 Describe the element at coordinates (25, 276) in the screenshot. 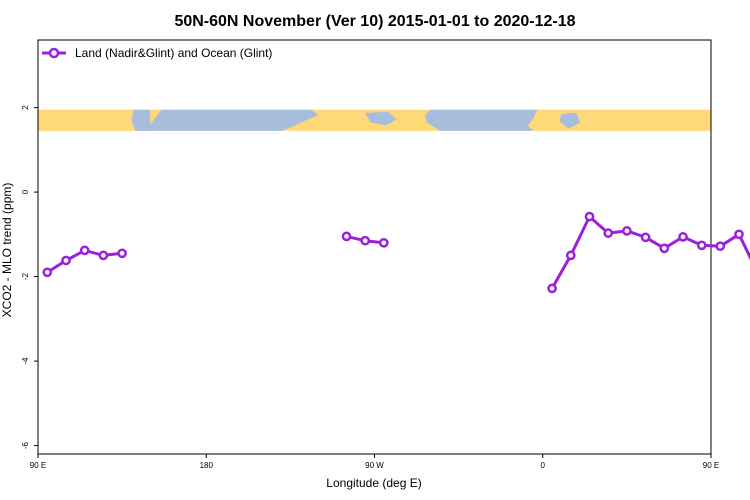

I see `y-tick-label: -2` at that location.